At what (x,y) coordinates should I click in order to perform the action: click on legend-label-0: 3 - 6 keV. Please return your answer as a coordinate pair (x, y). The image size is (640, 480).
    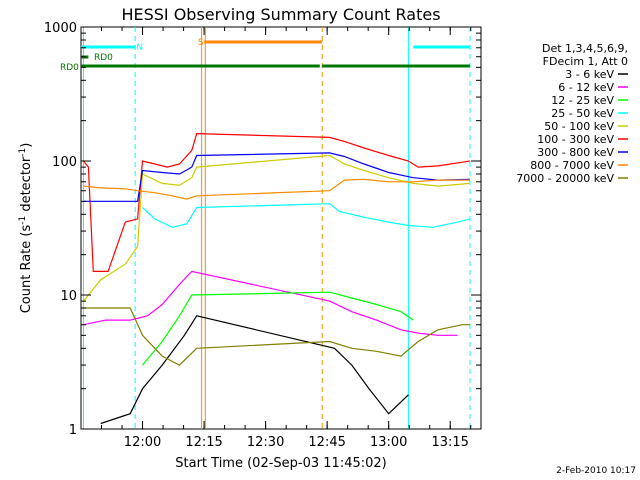
    Looking at the image, I should click on (589, 74).